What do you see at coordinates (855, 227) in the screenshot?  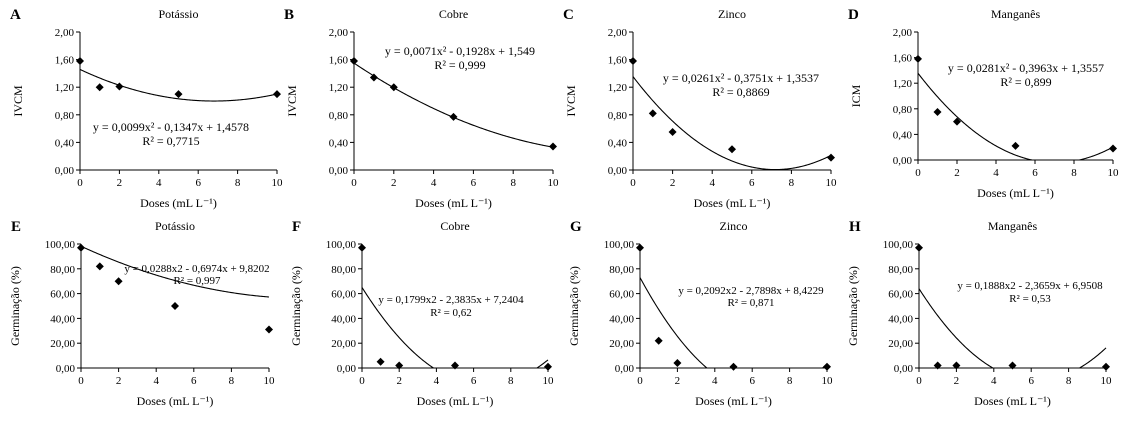 I see `panel-letter: H` at bounding box center [855, 227].